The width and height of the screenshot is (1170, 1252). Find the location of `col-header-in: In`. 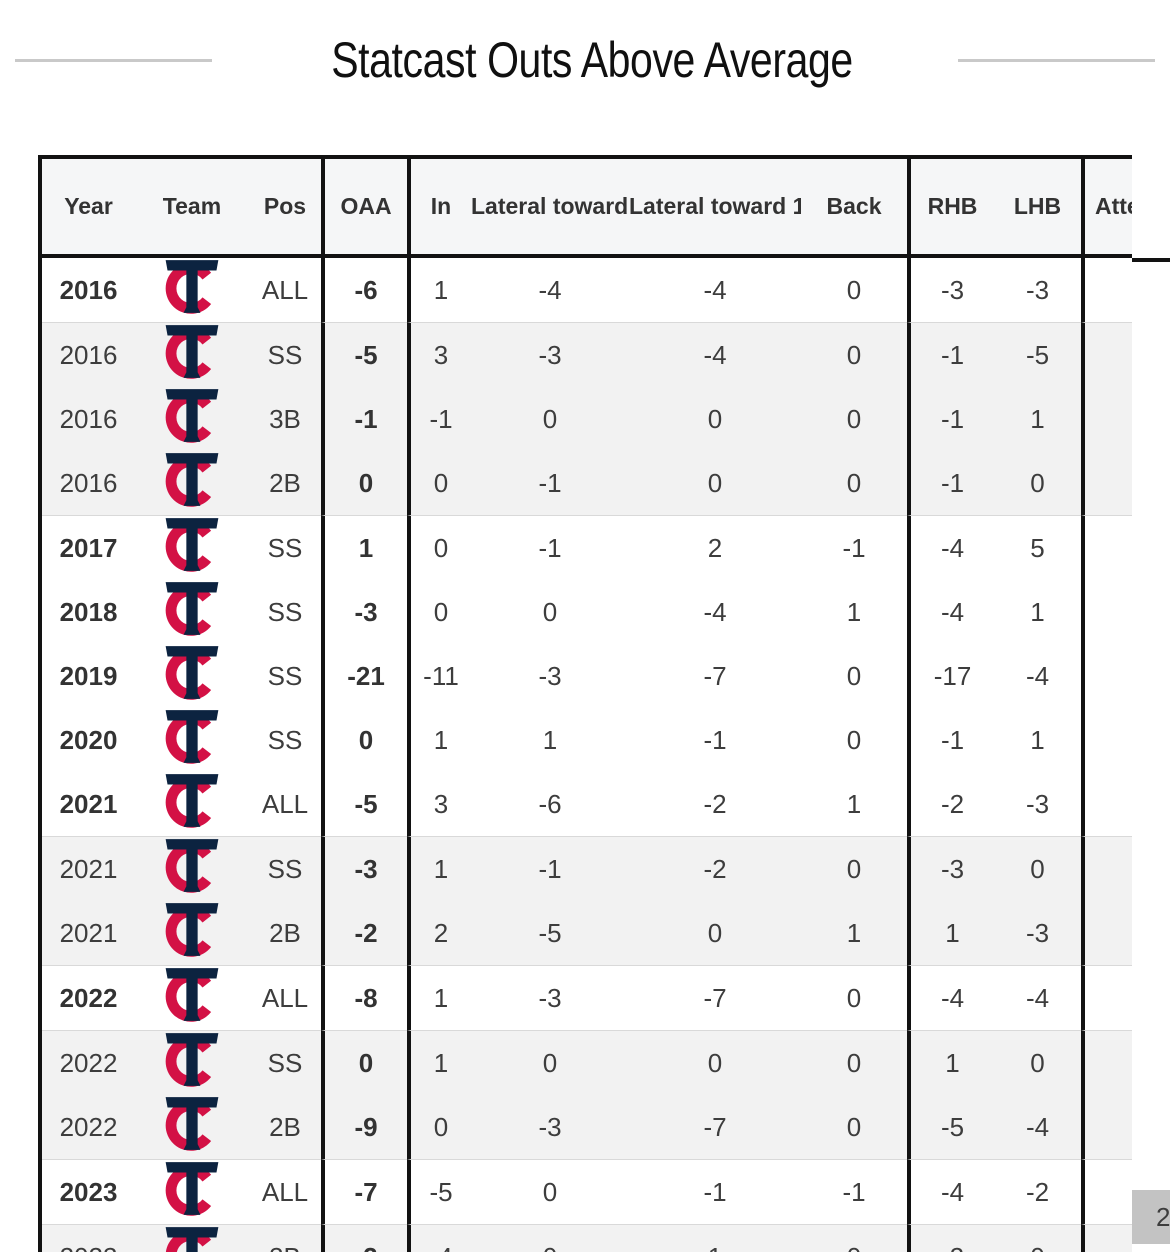

col-header-in: In is located at coordinates (439, 208).